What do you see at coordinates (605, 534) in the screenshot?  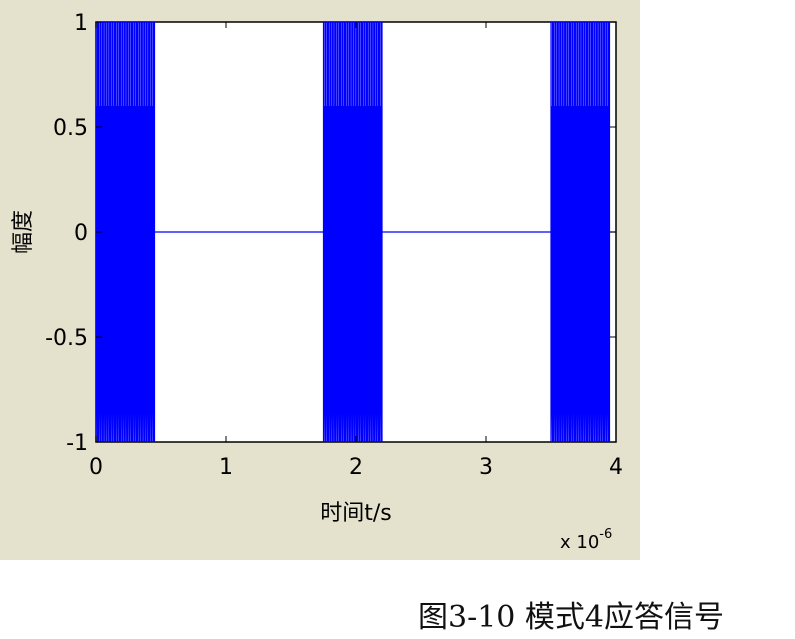 I see `x-multiplier-exponent: -6` at bounding box center [605, 534].